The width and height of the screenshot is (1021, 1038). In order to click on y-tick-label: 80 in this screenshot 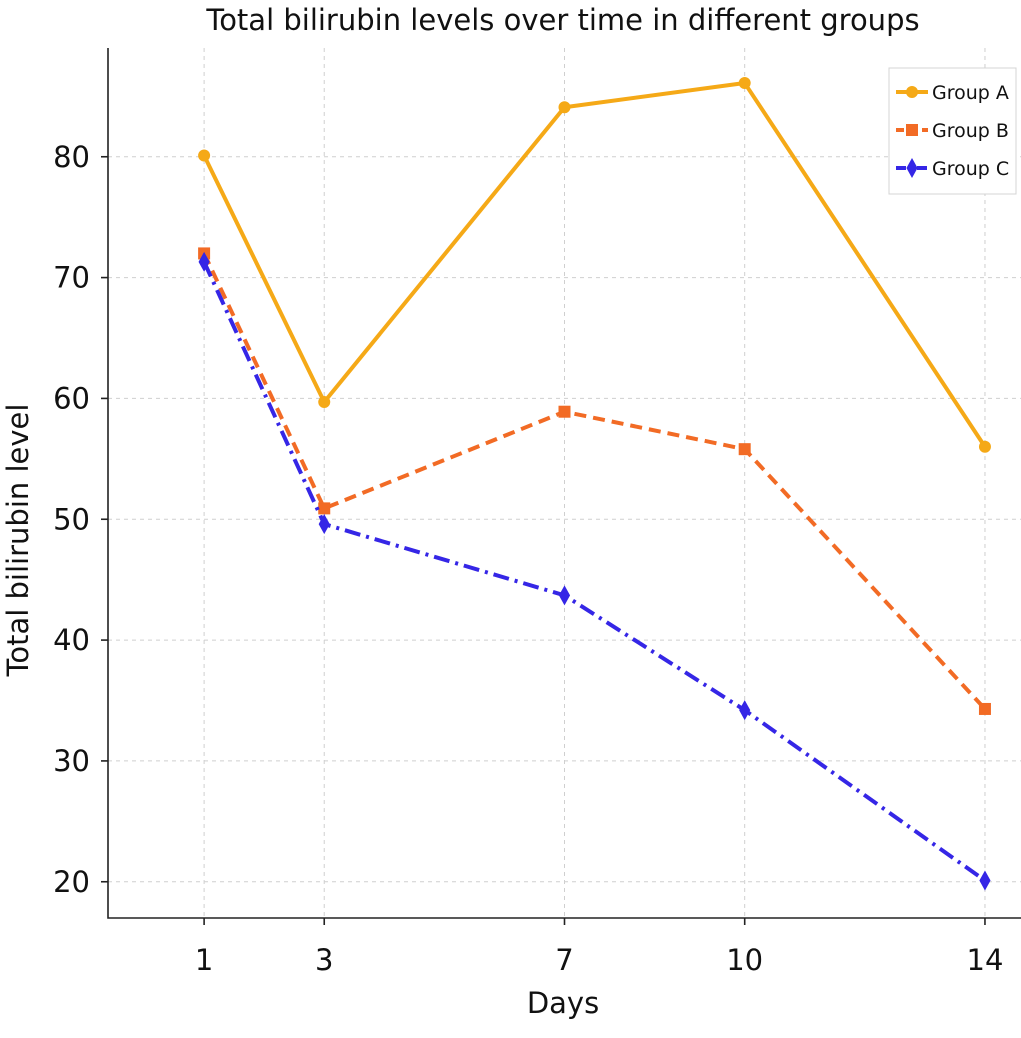, I will do `click(71, 157)`.